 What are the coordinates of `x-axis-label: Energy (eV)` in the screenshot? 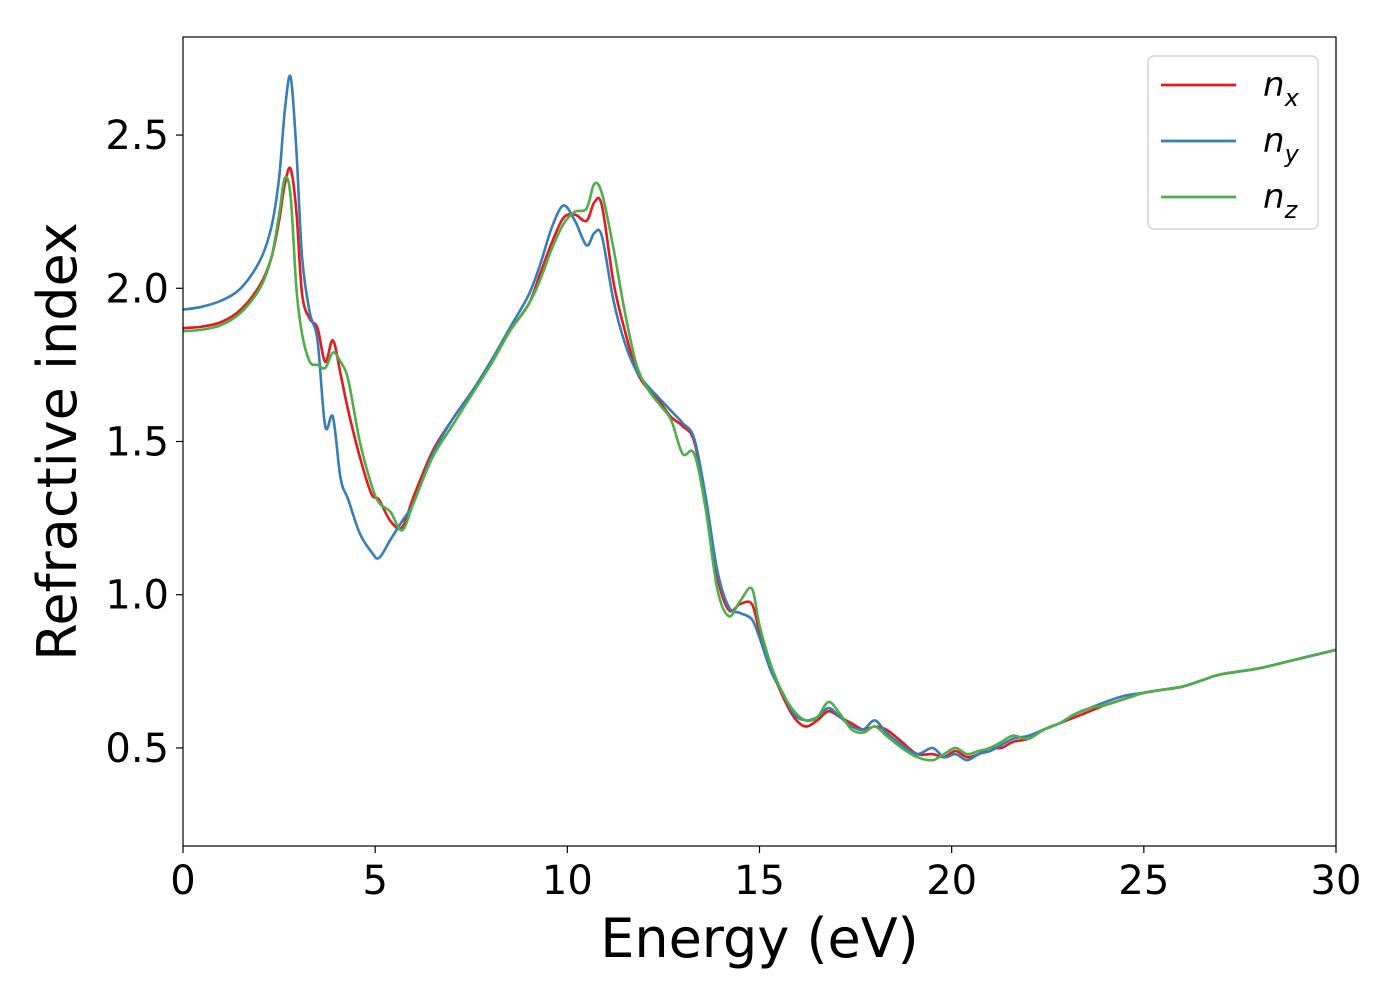 It's located at (759, 938).